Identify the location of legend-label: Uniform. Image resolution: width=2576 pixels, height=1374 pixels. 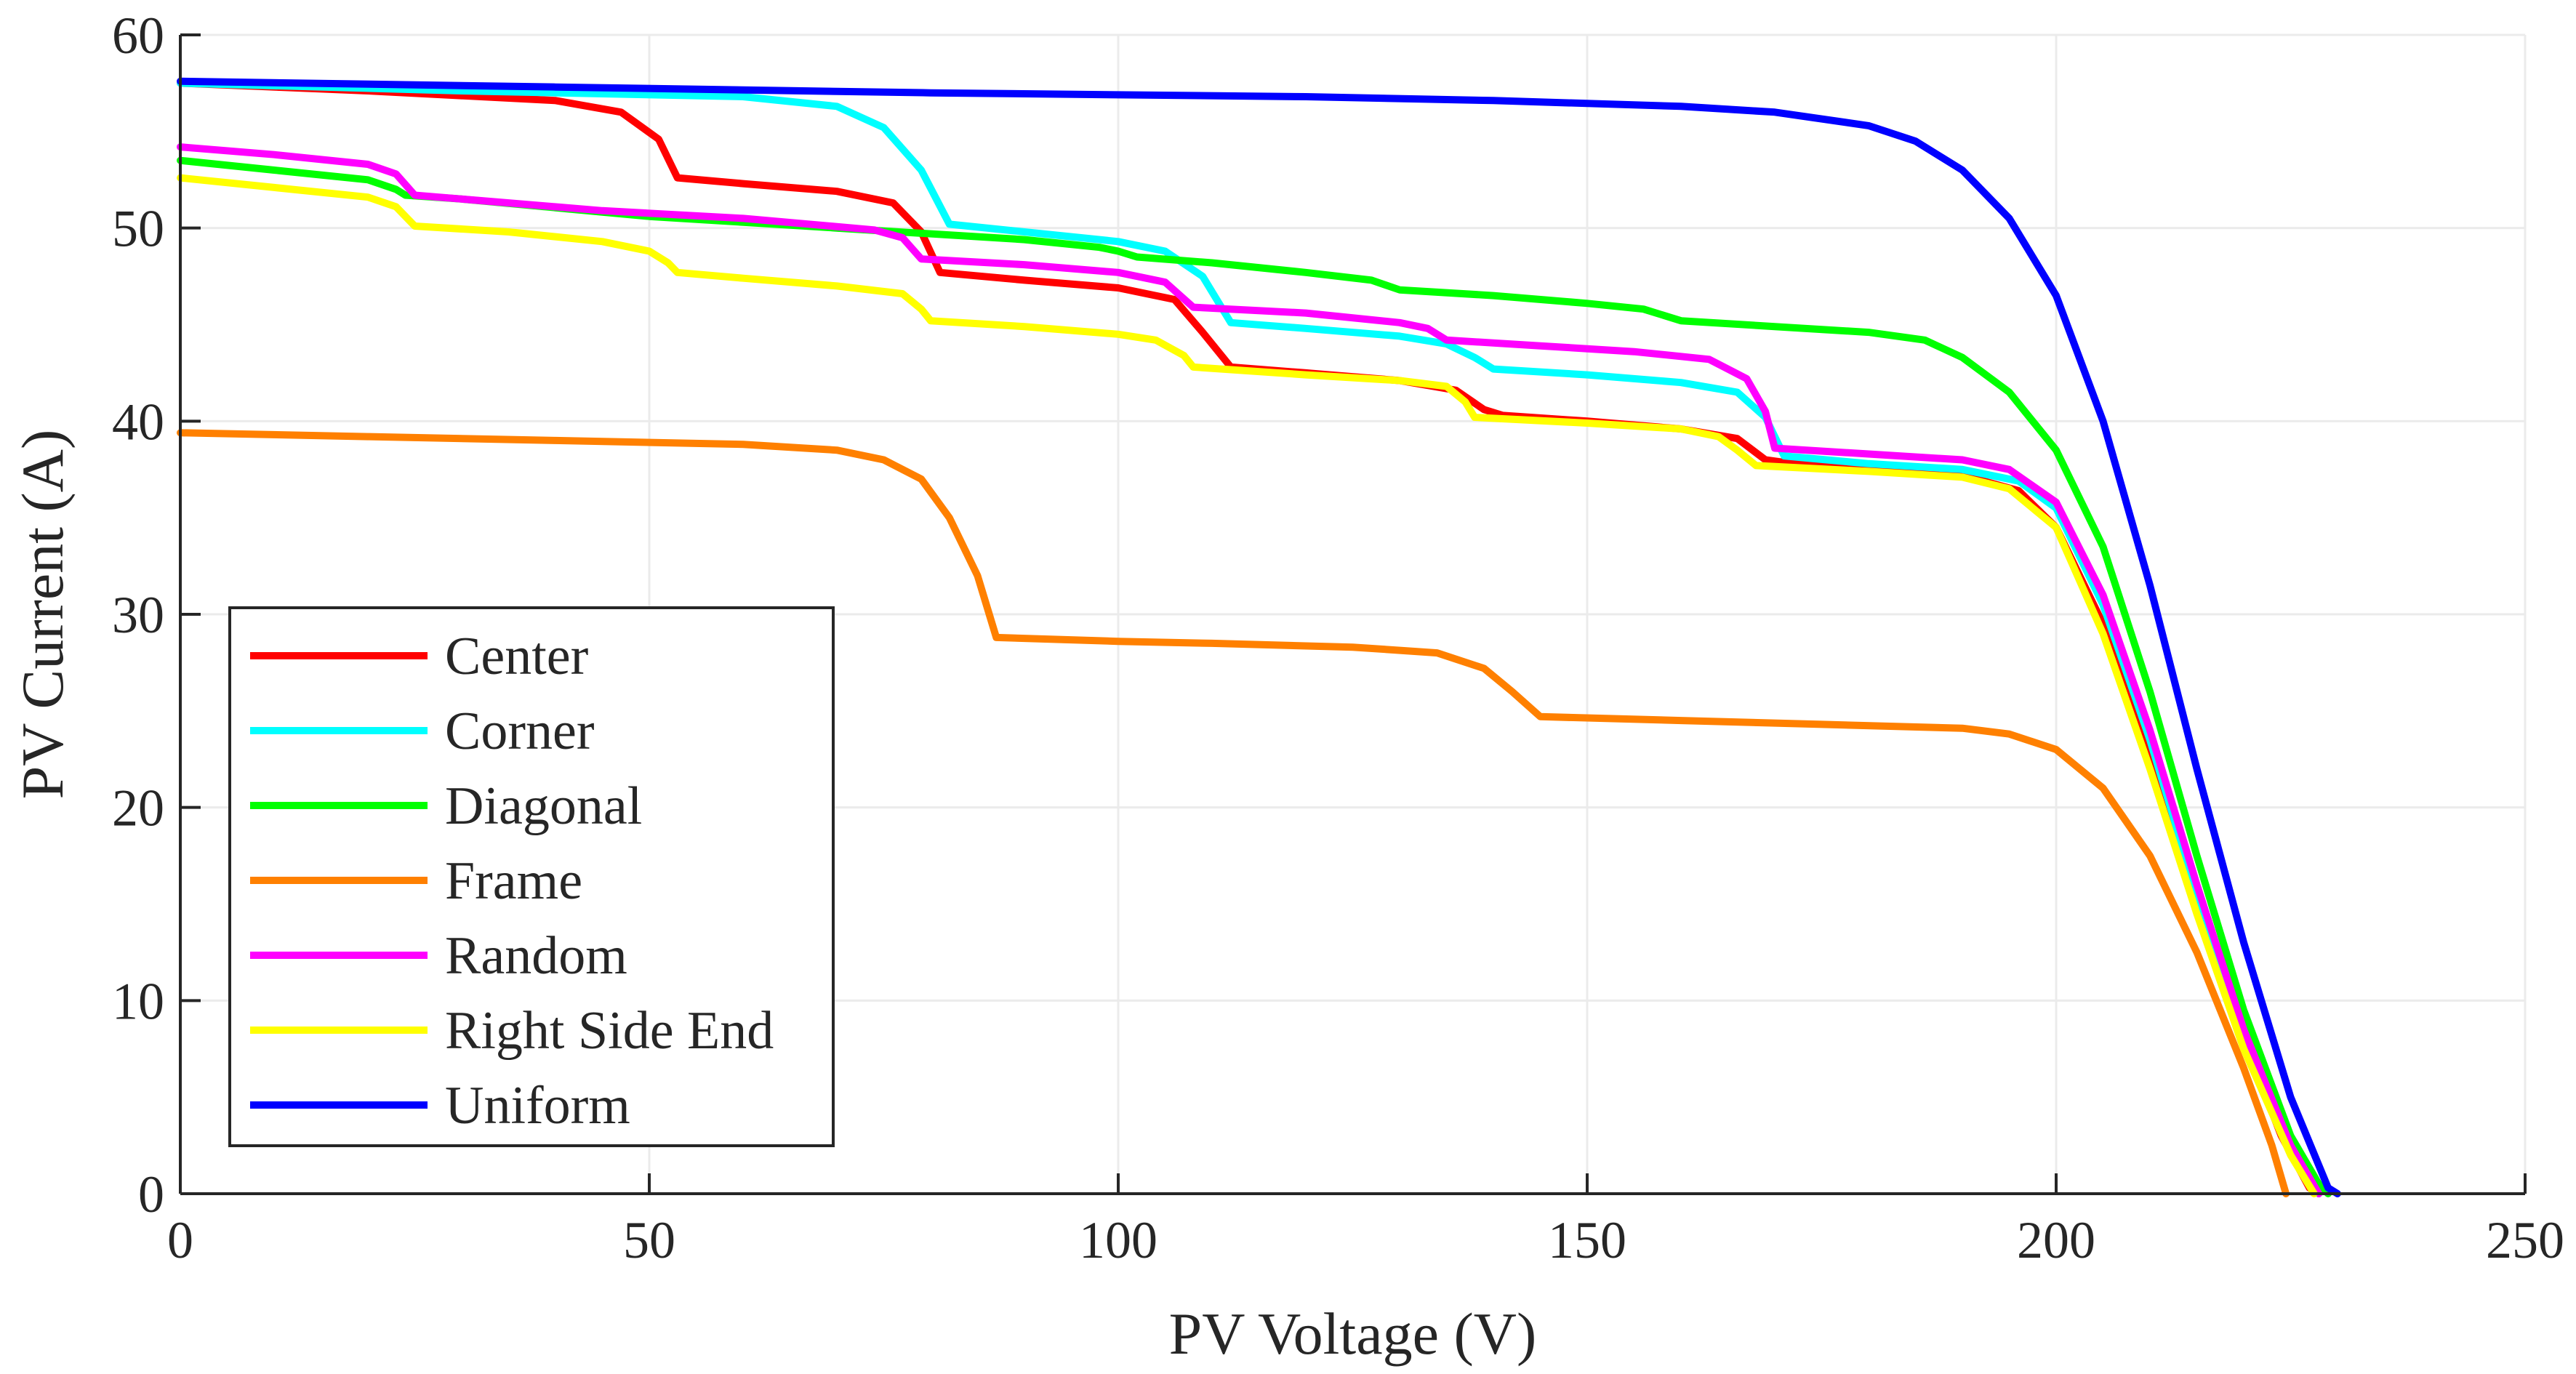
(537, 1106).